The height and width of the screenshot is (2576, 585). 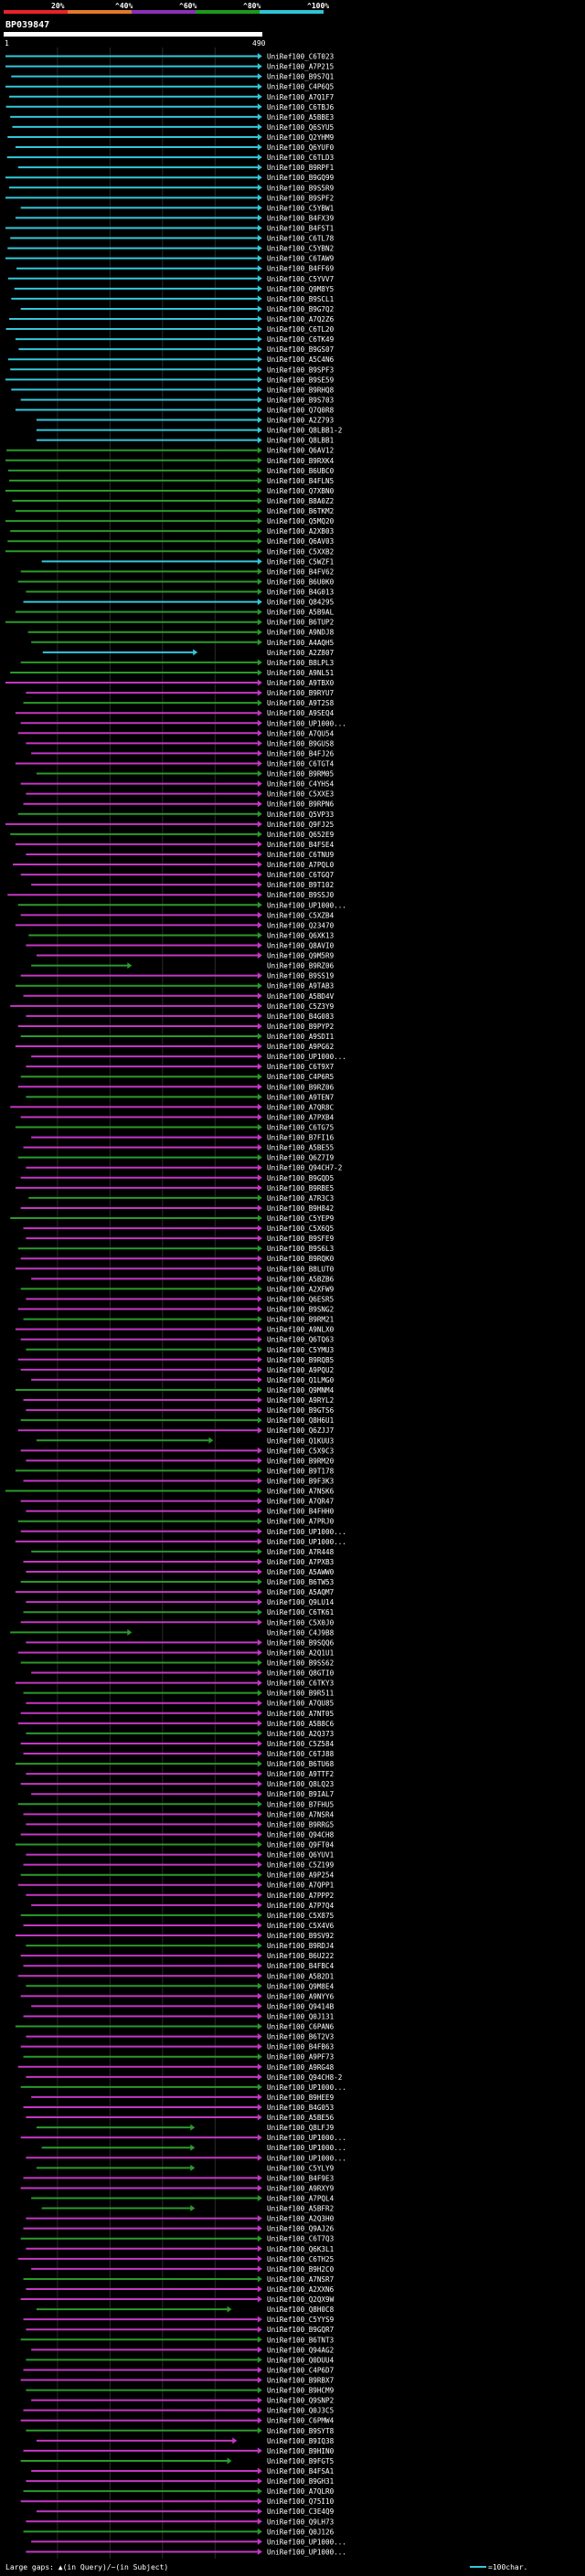 What do you see at coordinates (170, 67) in the screenshot?
I see `alignment-row: UniRef100_A7P215` at bounding box center [170, 67].